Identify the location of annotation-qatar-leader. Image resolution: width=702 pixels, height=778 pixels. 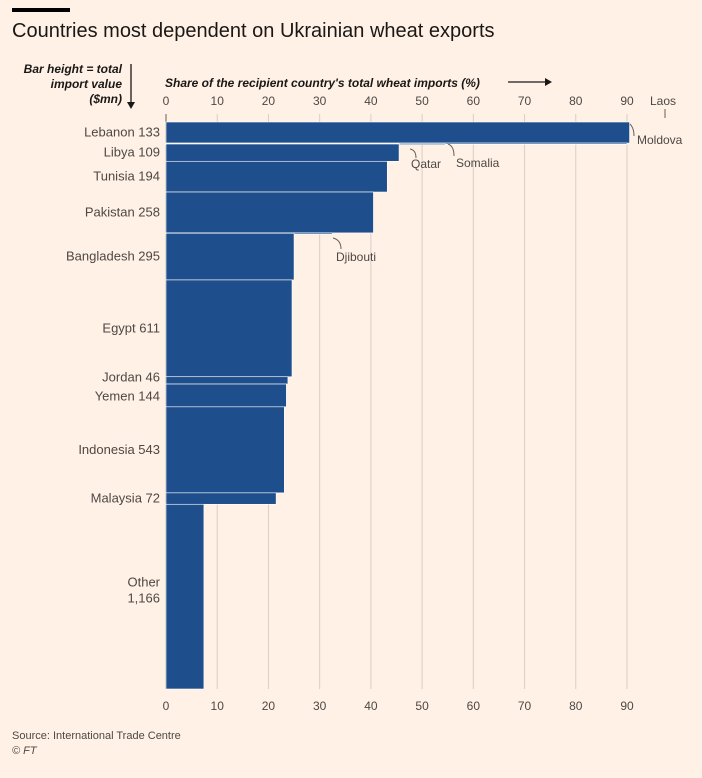
(413, 153).